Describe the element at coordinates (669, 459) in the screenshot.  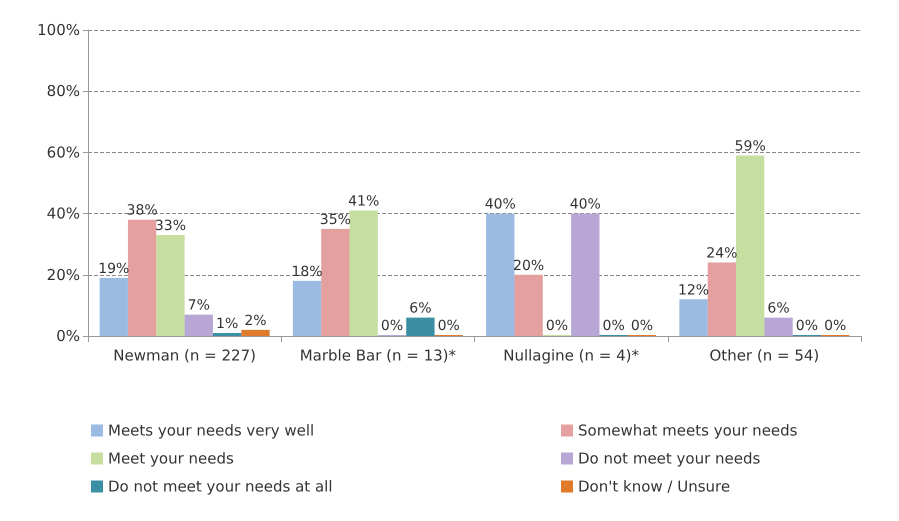
I see `legend-label: Do not meet your needs` at that location.